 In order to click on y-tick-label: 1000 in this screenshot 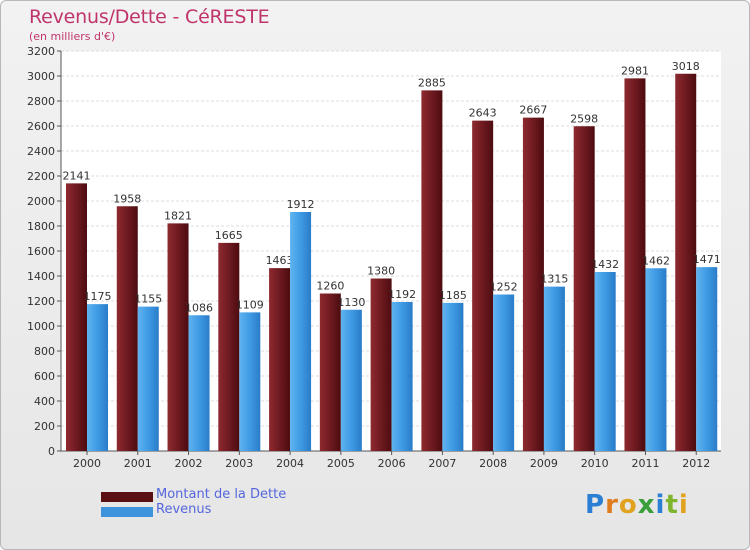, I will do `click(41, 326)`.